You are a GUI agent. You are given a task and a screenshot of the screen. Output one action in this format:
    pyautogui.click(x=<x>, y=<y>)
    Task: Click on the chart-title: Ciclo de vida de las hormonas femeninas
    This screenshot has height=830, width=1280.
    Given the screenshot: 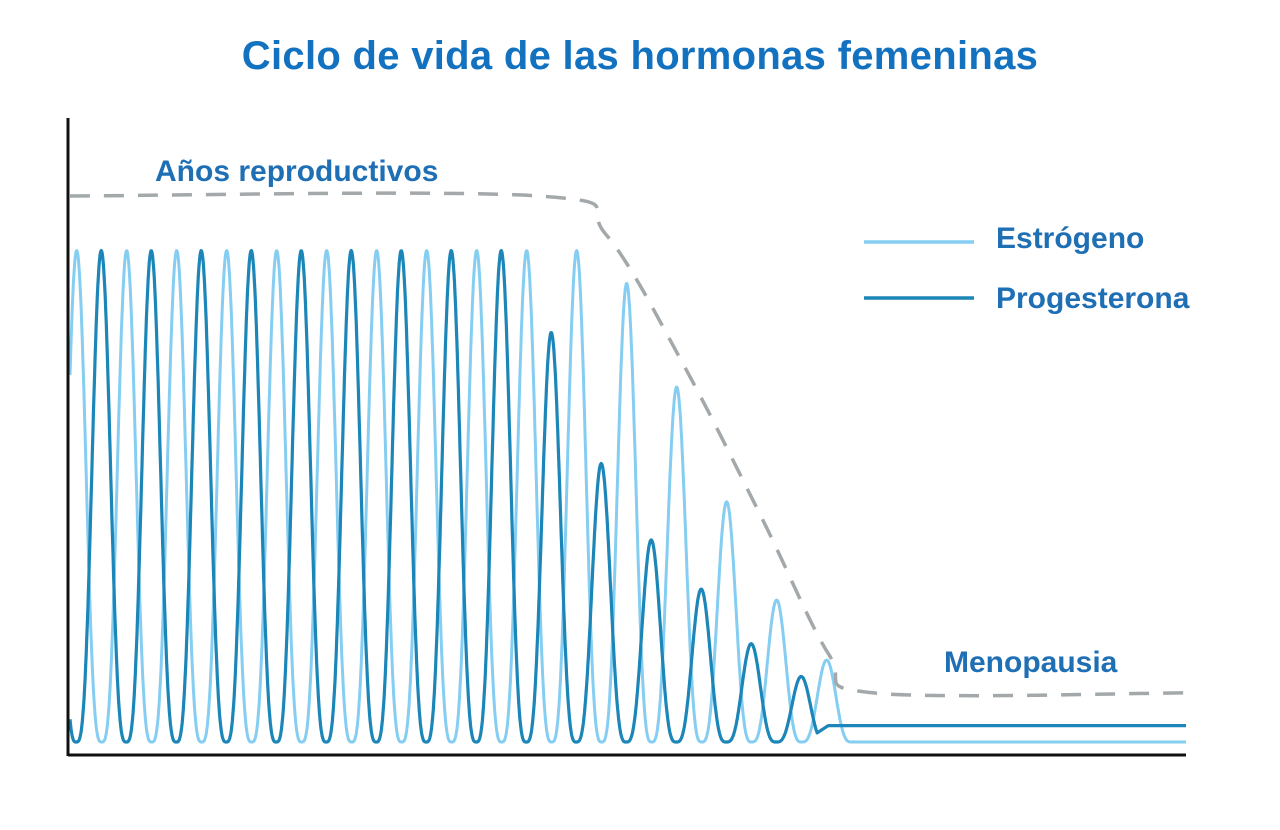 What is the action you would take?
    pyautogui.click(x=640, y=56)
    